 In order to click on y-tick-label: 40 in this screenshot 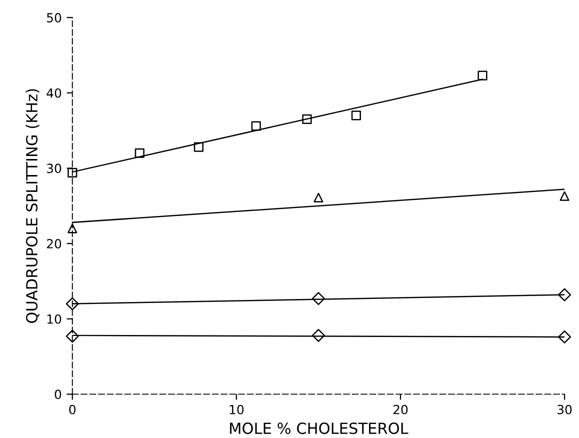, I will do `click(54, 93)`.